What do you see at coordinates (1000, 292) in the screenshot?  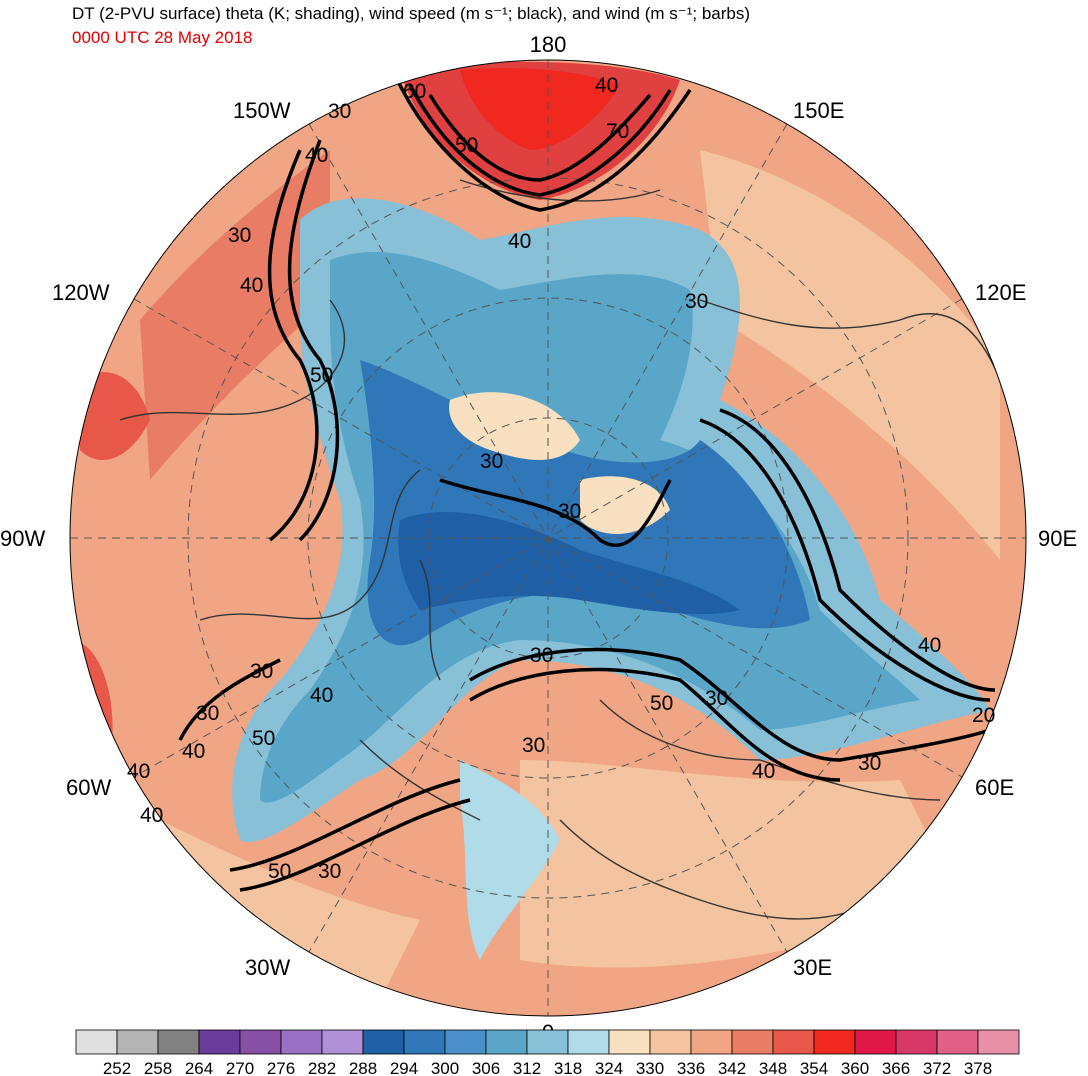 I see `lon-label-120e: 120E` at bounding box center [1000, 292].